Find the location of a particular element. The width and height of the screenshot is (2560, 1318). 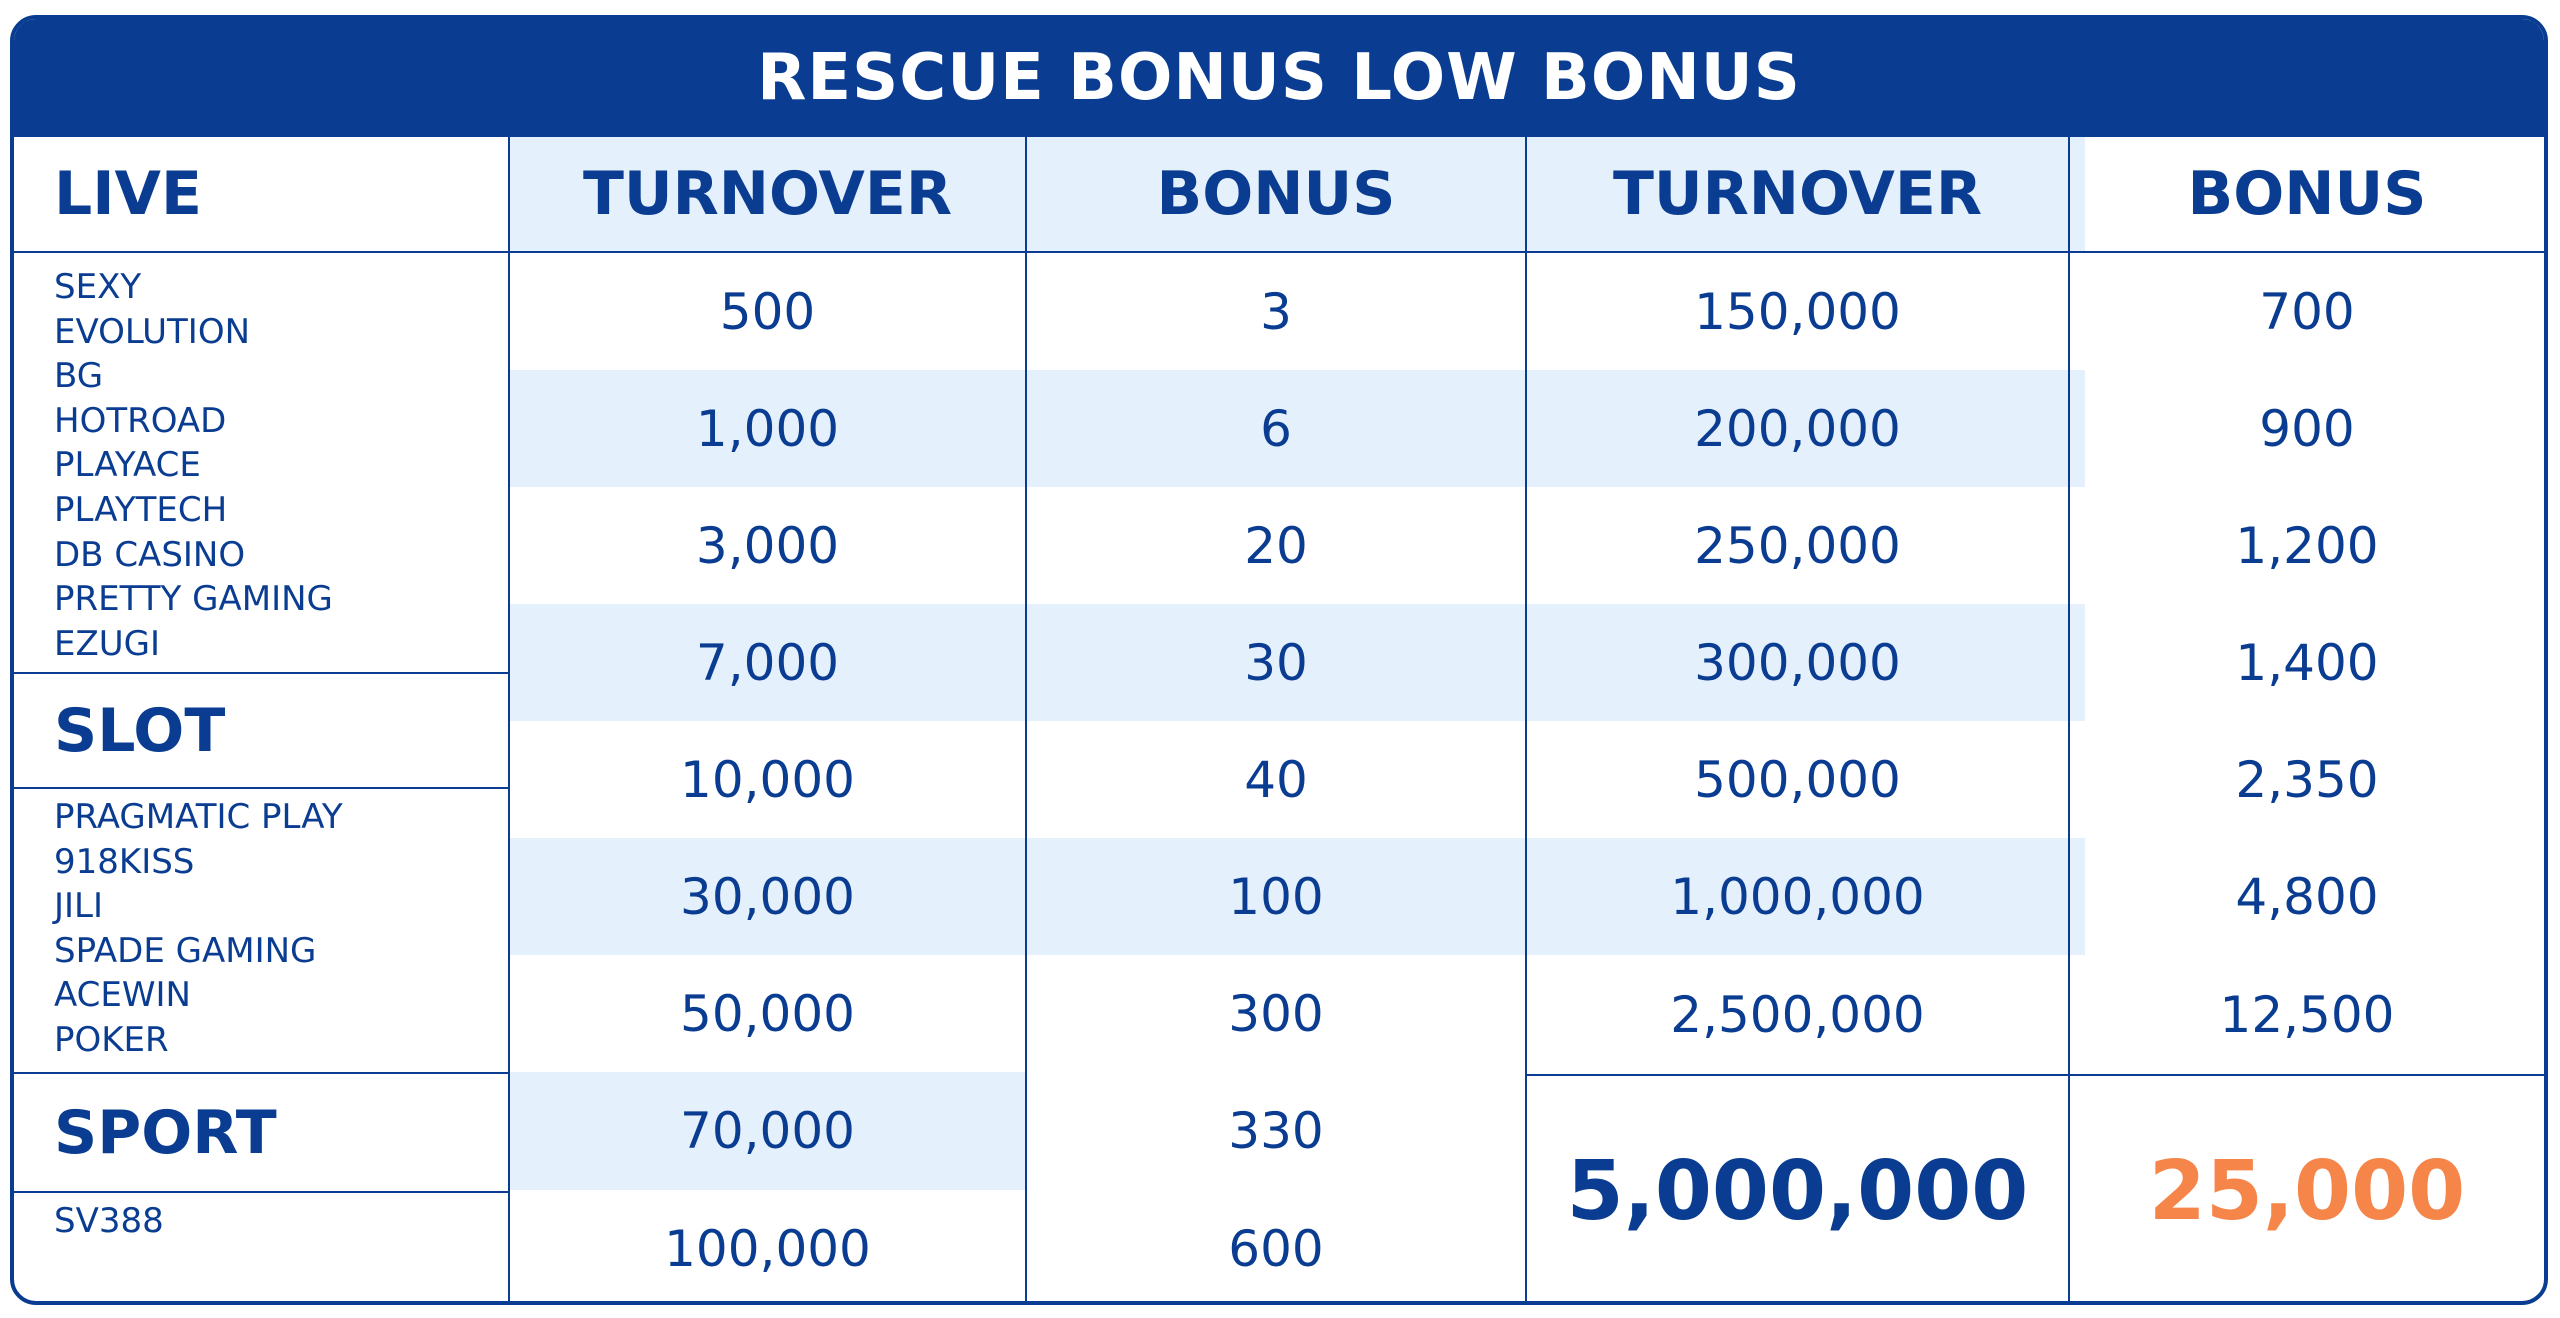

turnover-right-row-3: 250,000 is located at coordinates (1797, 545).